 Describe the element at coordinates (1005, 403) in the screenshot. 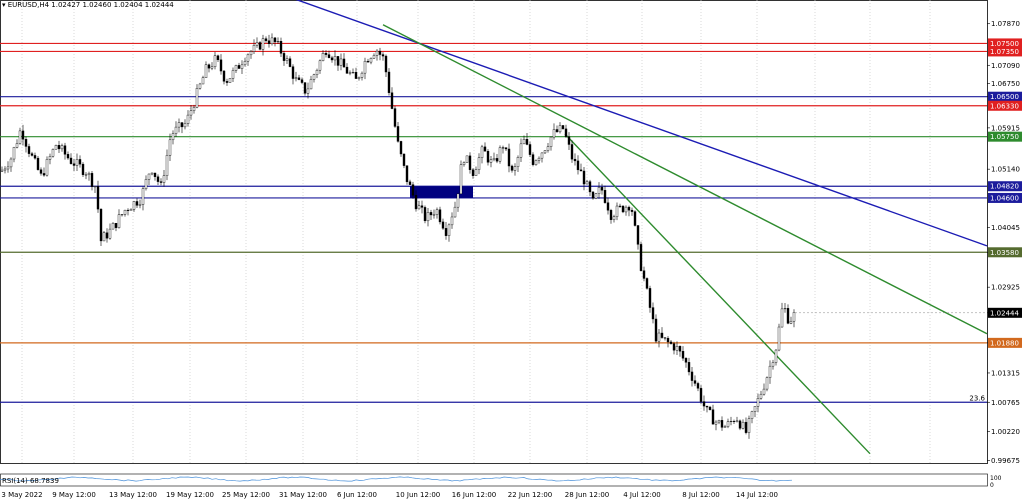

I see `y-tick-label: 1.00765` at that location.